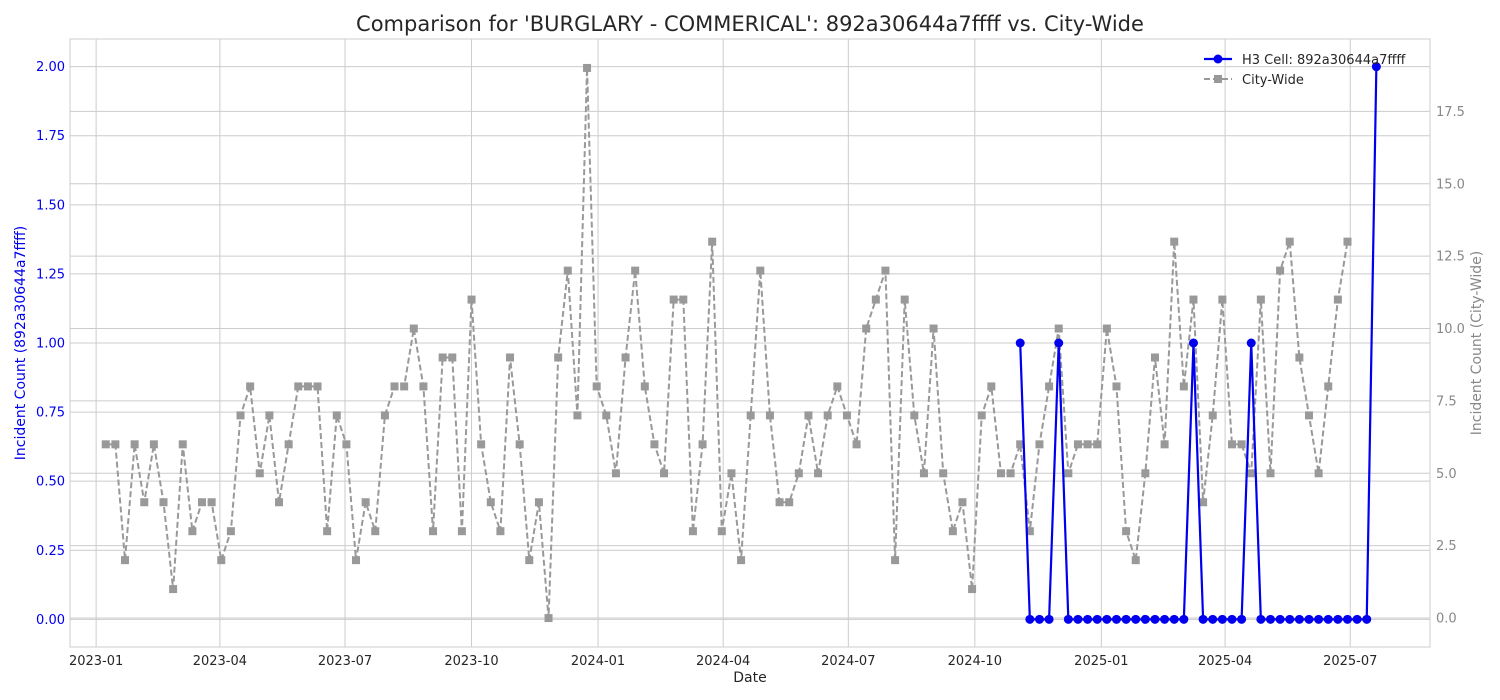 Image resolution: width=1500 pixels, height=700 pixels. Describe the element at coordinates (1450, 184) in the screenshot. I see `right-tick-label: 15.0` at that location.